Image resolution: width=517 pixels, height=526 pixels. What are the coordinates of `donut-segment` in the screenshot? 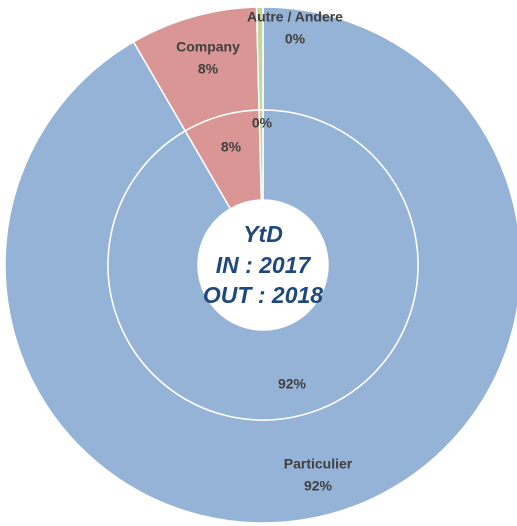 It's located at (261, 155).